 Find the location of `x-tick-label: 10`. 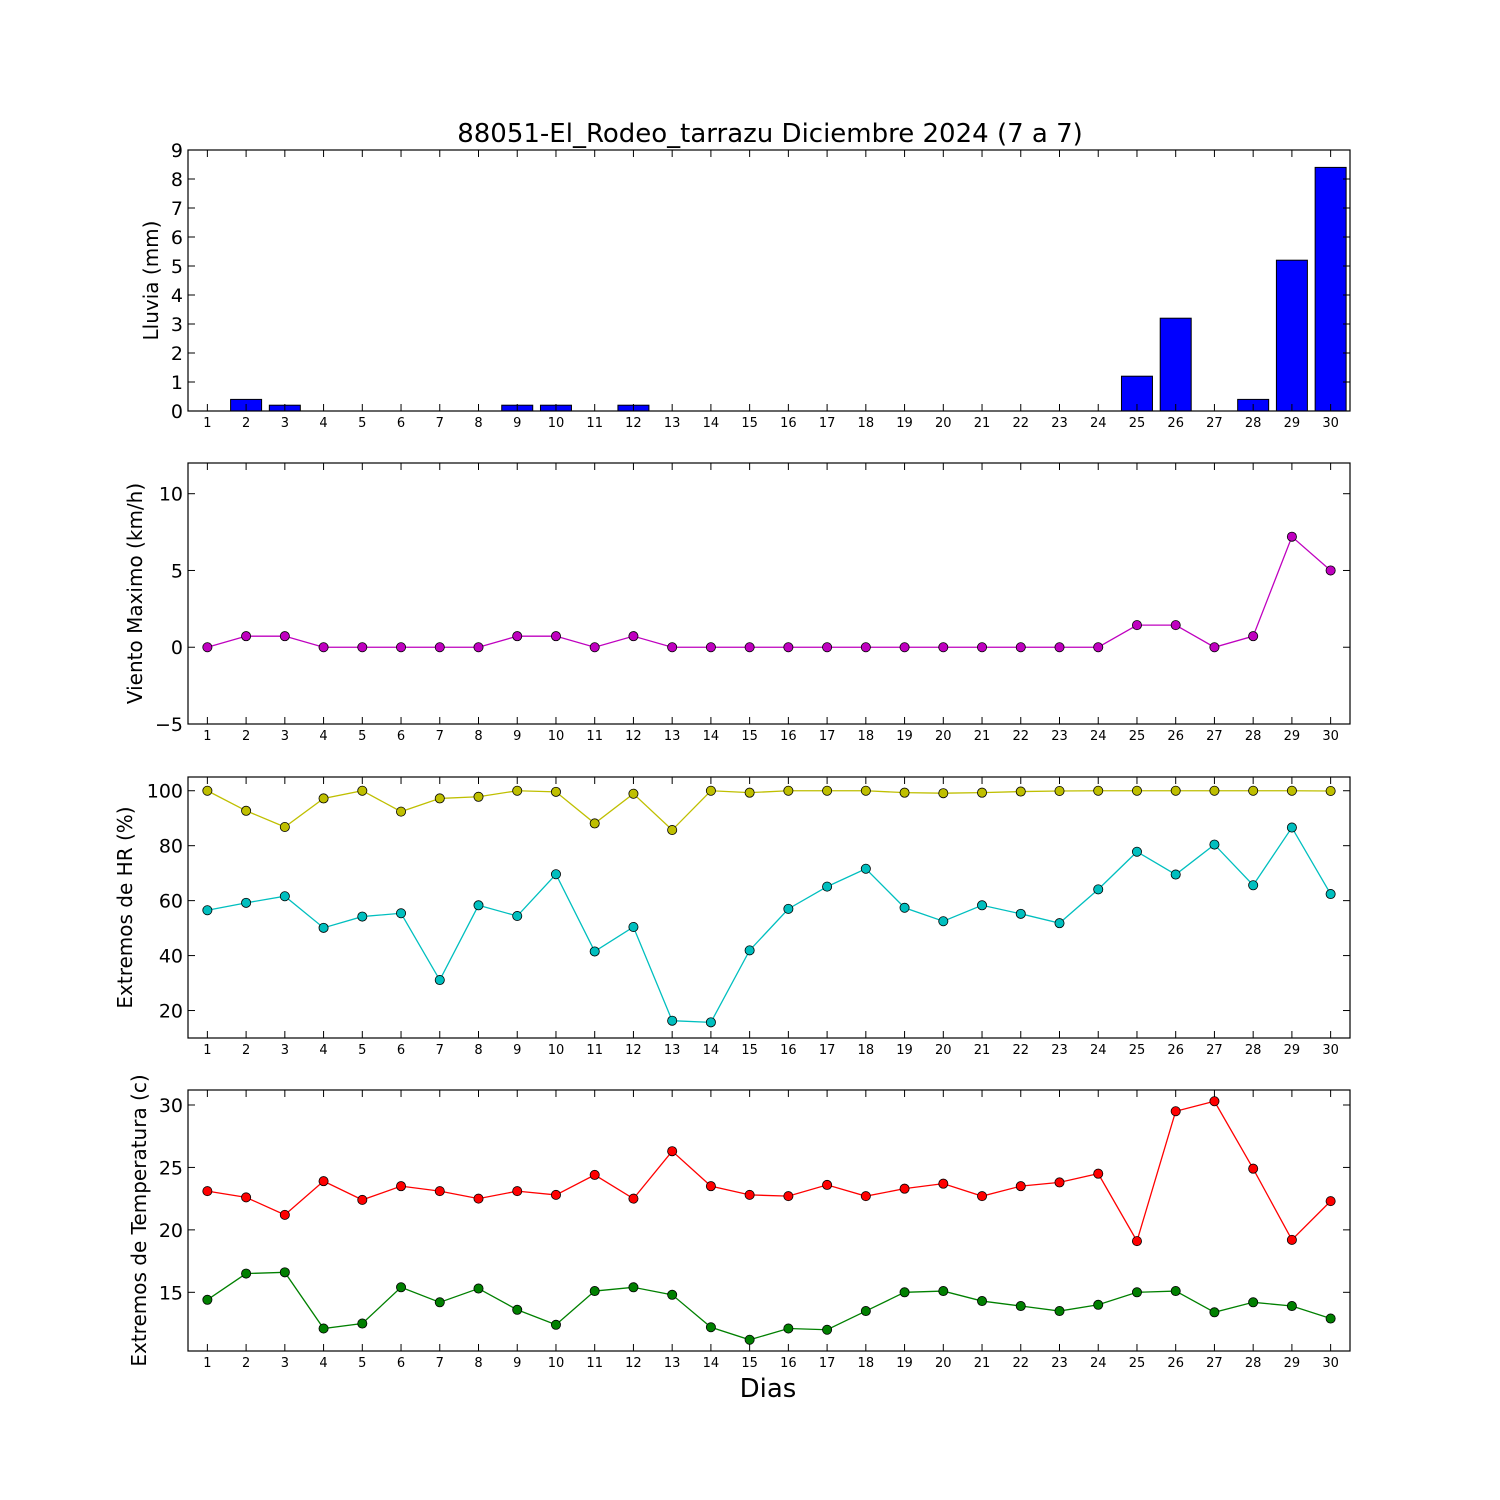

x-tick-label: 10 is located at coordinates (556, 736).